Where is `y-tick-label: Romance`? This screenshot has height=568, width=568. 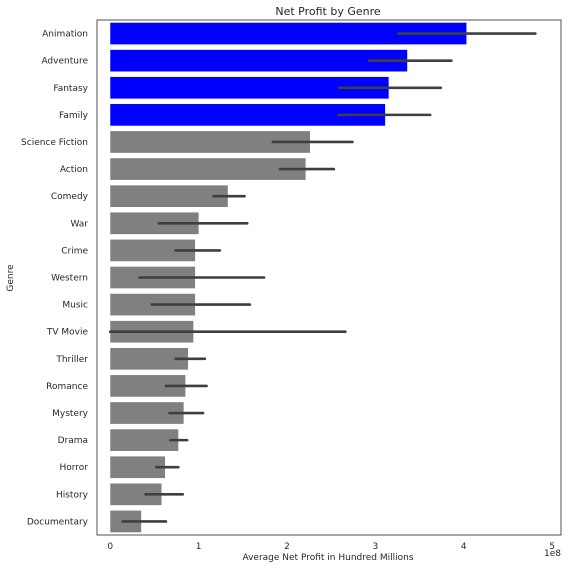
y-tick-label: Romance is located at coordinates (67, 387).